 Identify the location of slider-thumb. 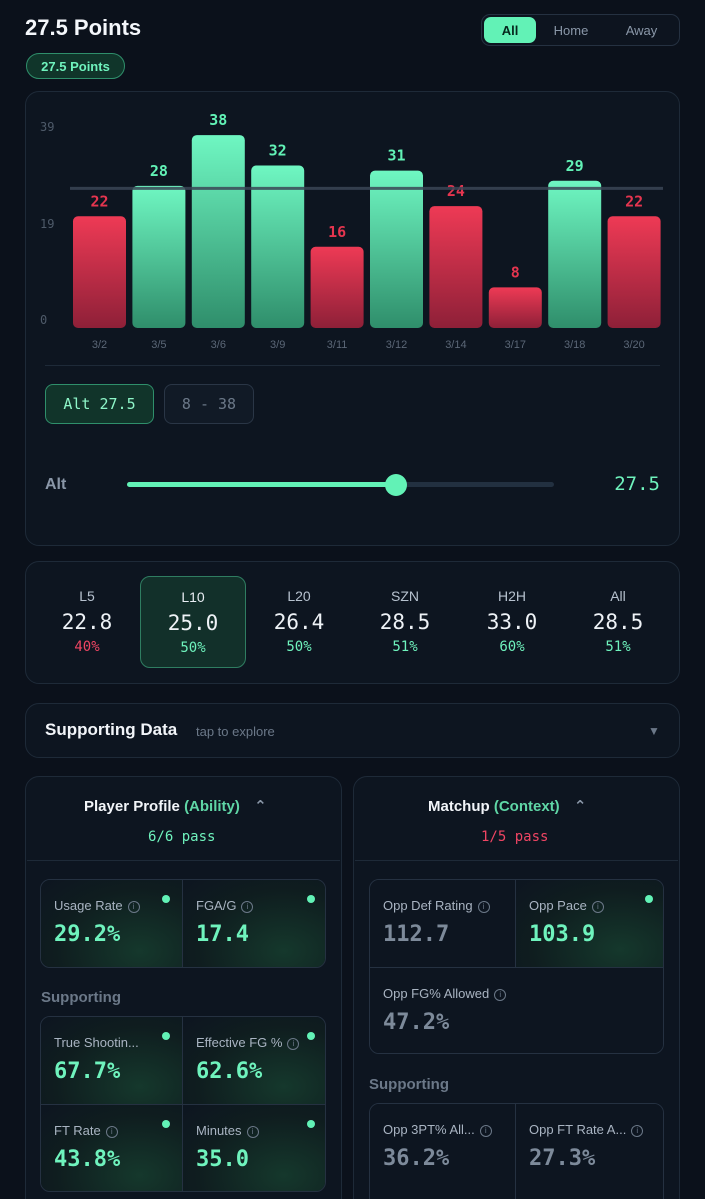
(396, 485).